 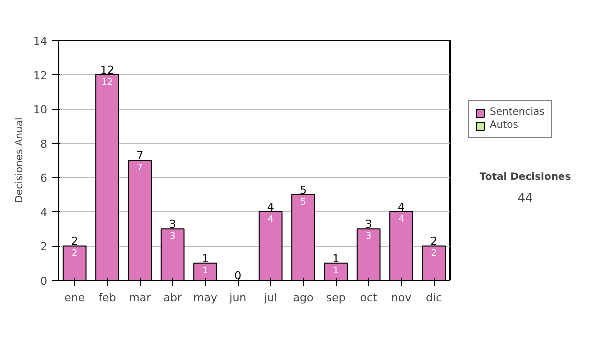 What do you see at coordinates (237, 298) in the screenshot?
I see `x-tick-label: jun` at bounding box center [237, 298].